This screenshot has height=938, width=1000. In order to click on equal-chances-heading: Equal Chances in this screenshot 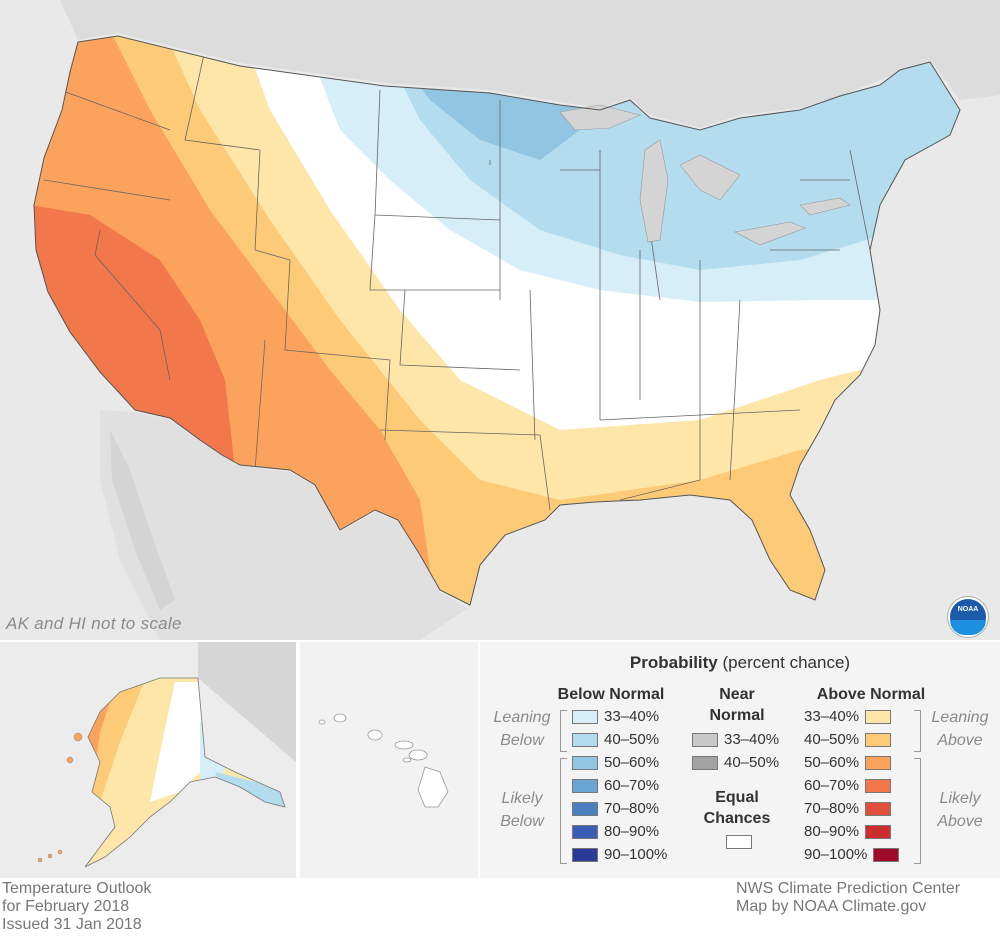, I will do `click(737, 808)`.